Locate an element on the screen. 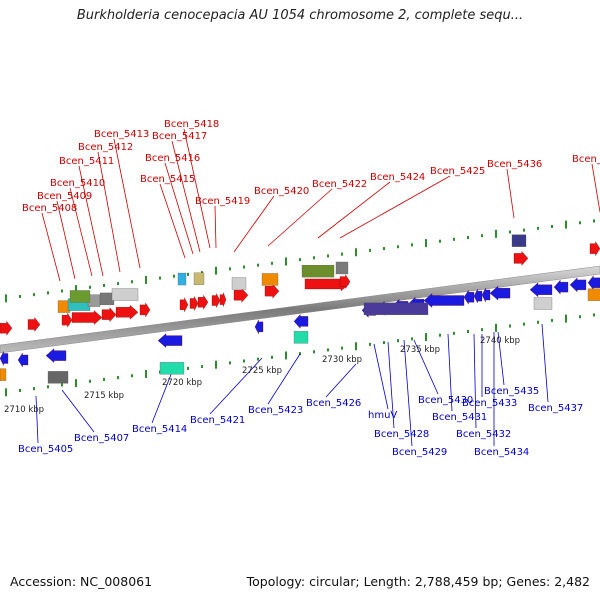 This screenshot has width=600, height=600. reverse-gene-label: Bcen_5414 is located at coordinates (159, 429).